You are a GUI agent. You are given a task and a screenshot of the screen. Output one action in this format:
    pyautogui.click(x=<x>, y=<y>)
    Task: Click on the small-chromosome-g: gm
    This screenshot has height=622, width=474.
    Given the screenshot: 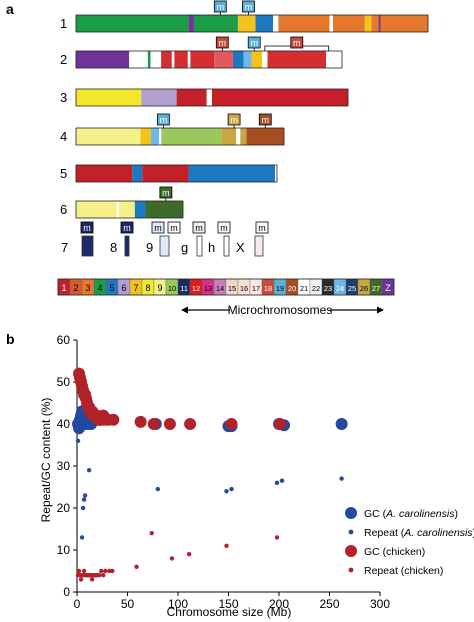 What is the action you would take?
    pyautogui.click(x=193, y=239)
    